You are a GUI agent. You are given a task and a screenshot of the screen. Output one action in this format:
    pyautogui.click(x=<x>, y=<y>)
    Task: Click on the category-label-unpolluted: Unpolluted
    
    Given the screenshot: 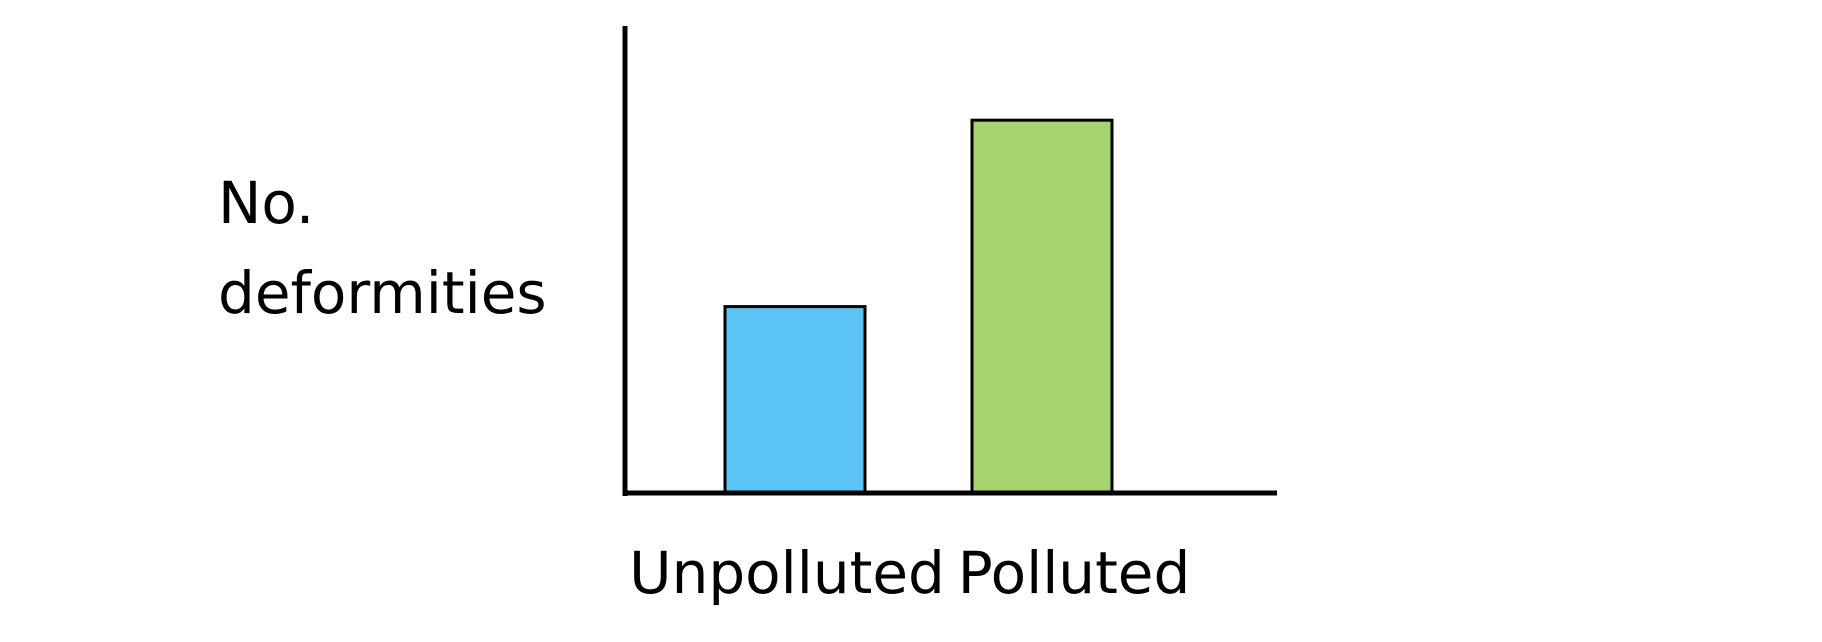 What is the action you would take?
    pyautogui.click(x=787, y=573)
    